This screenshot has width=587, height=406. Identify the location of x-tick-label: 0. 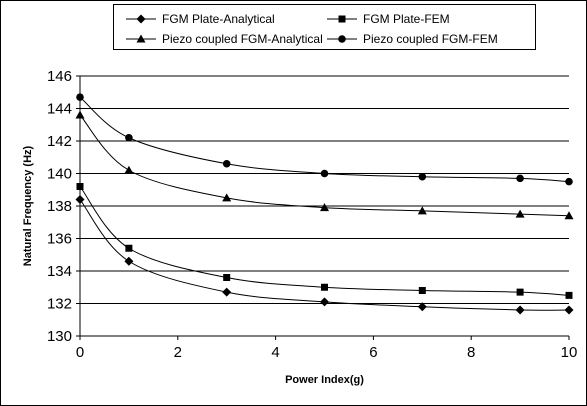
(80, 352).